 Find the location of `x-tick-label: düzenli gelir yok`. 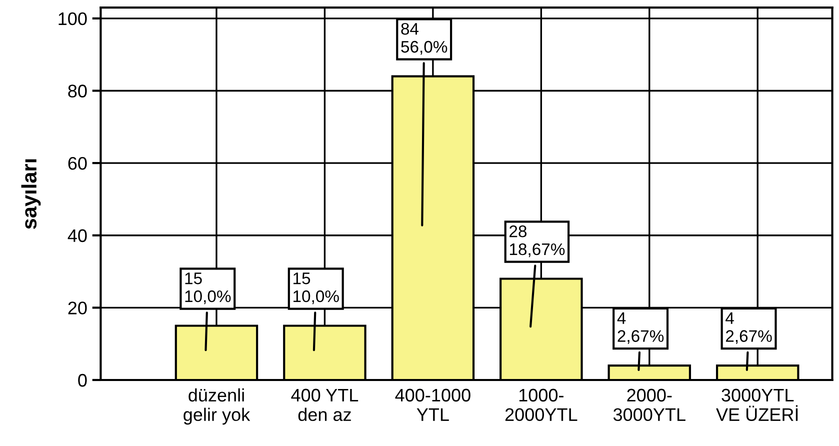

x-tick-label: düzenli gelir yok is located at coordinates (217, 406).